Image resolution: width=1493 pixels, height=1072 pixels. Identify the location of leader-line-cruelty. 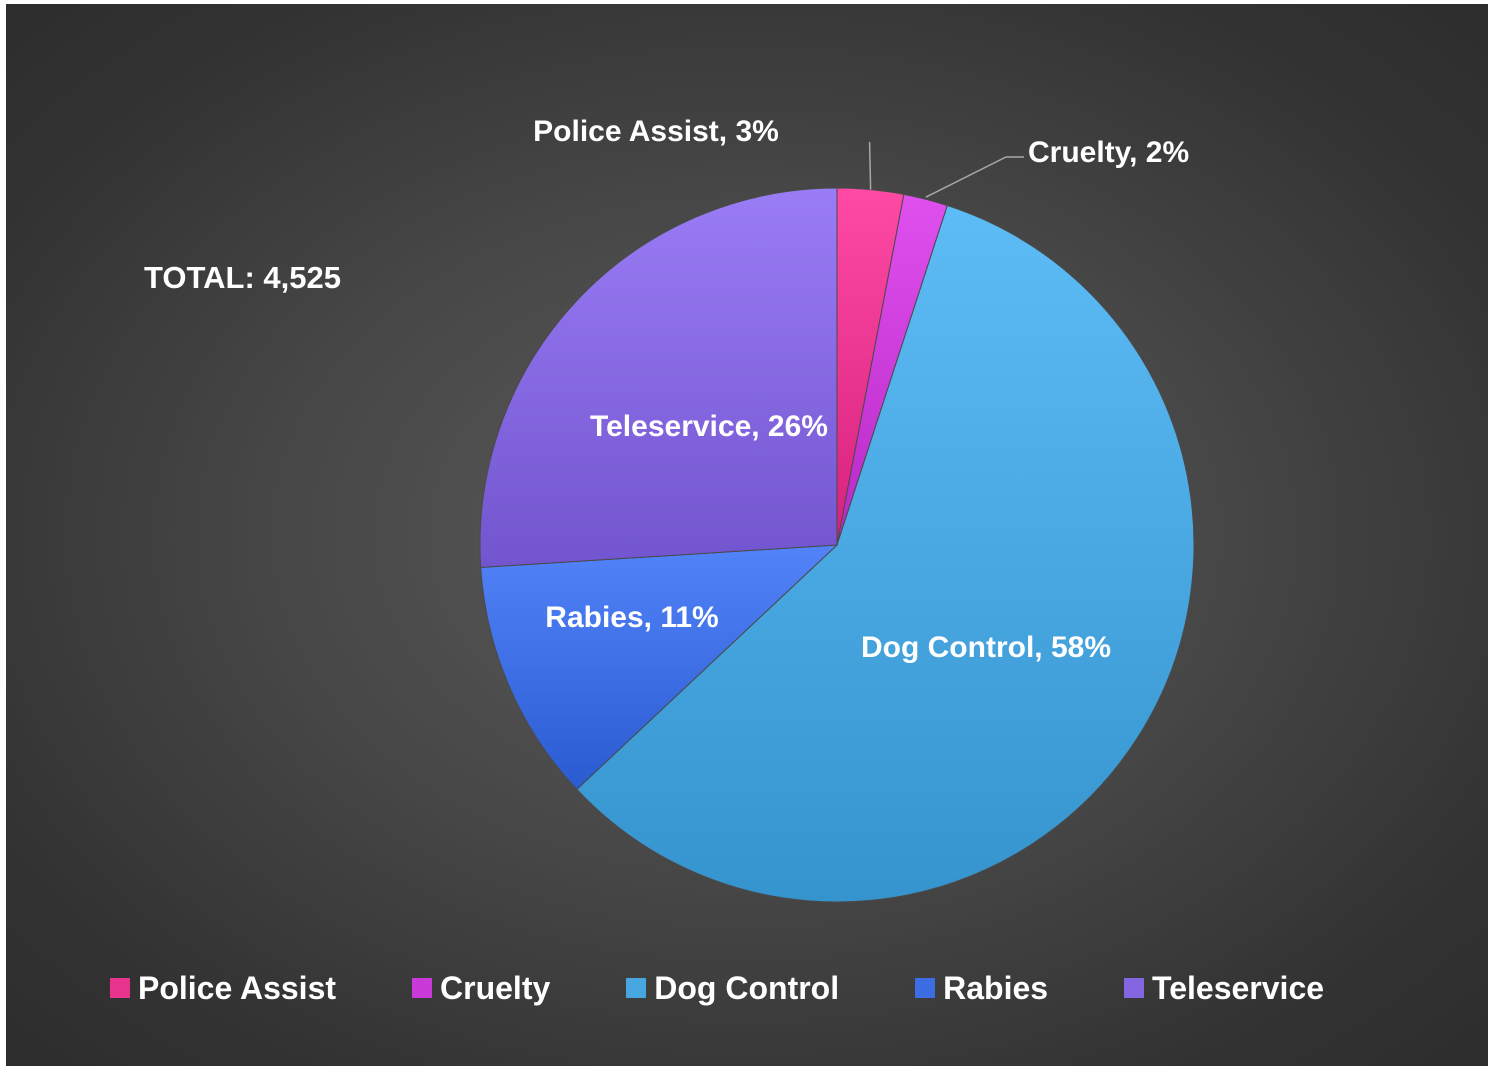
(974, 177).